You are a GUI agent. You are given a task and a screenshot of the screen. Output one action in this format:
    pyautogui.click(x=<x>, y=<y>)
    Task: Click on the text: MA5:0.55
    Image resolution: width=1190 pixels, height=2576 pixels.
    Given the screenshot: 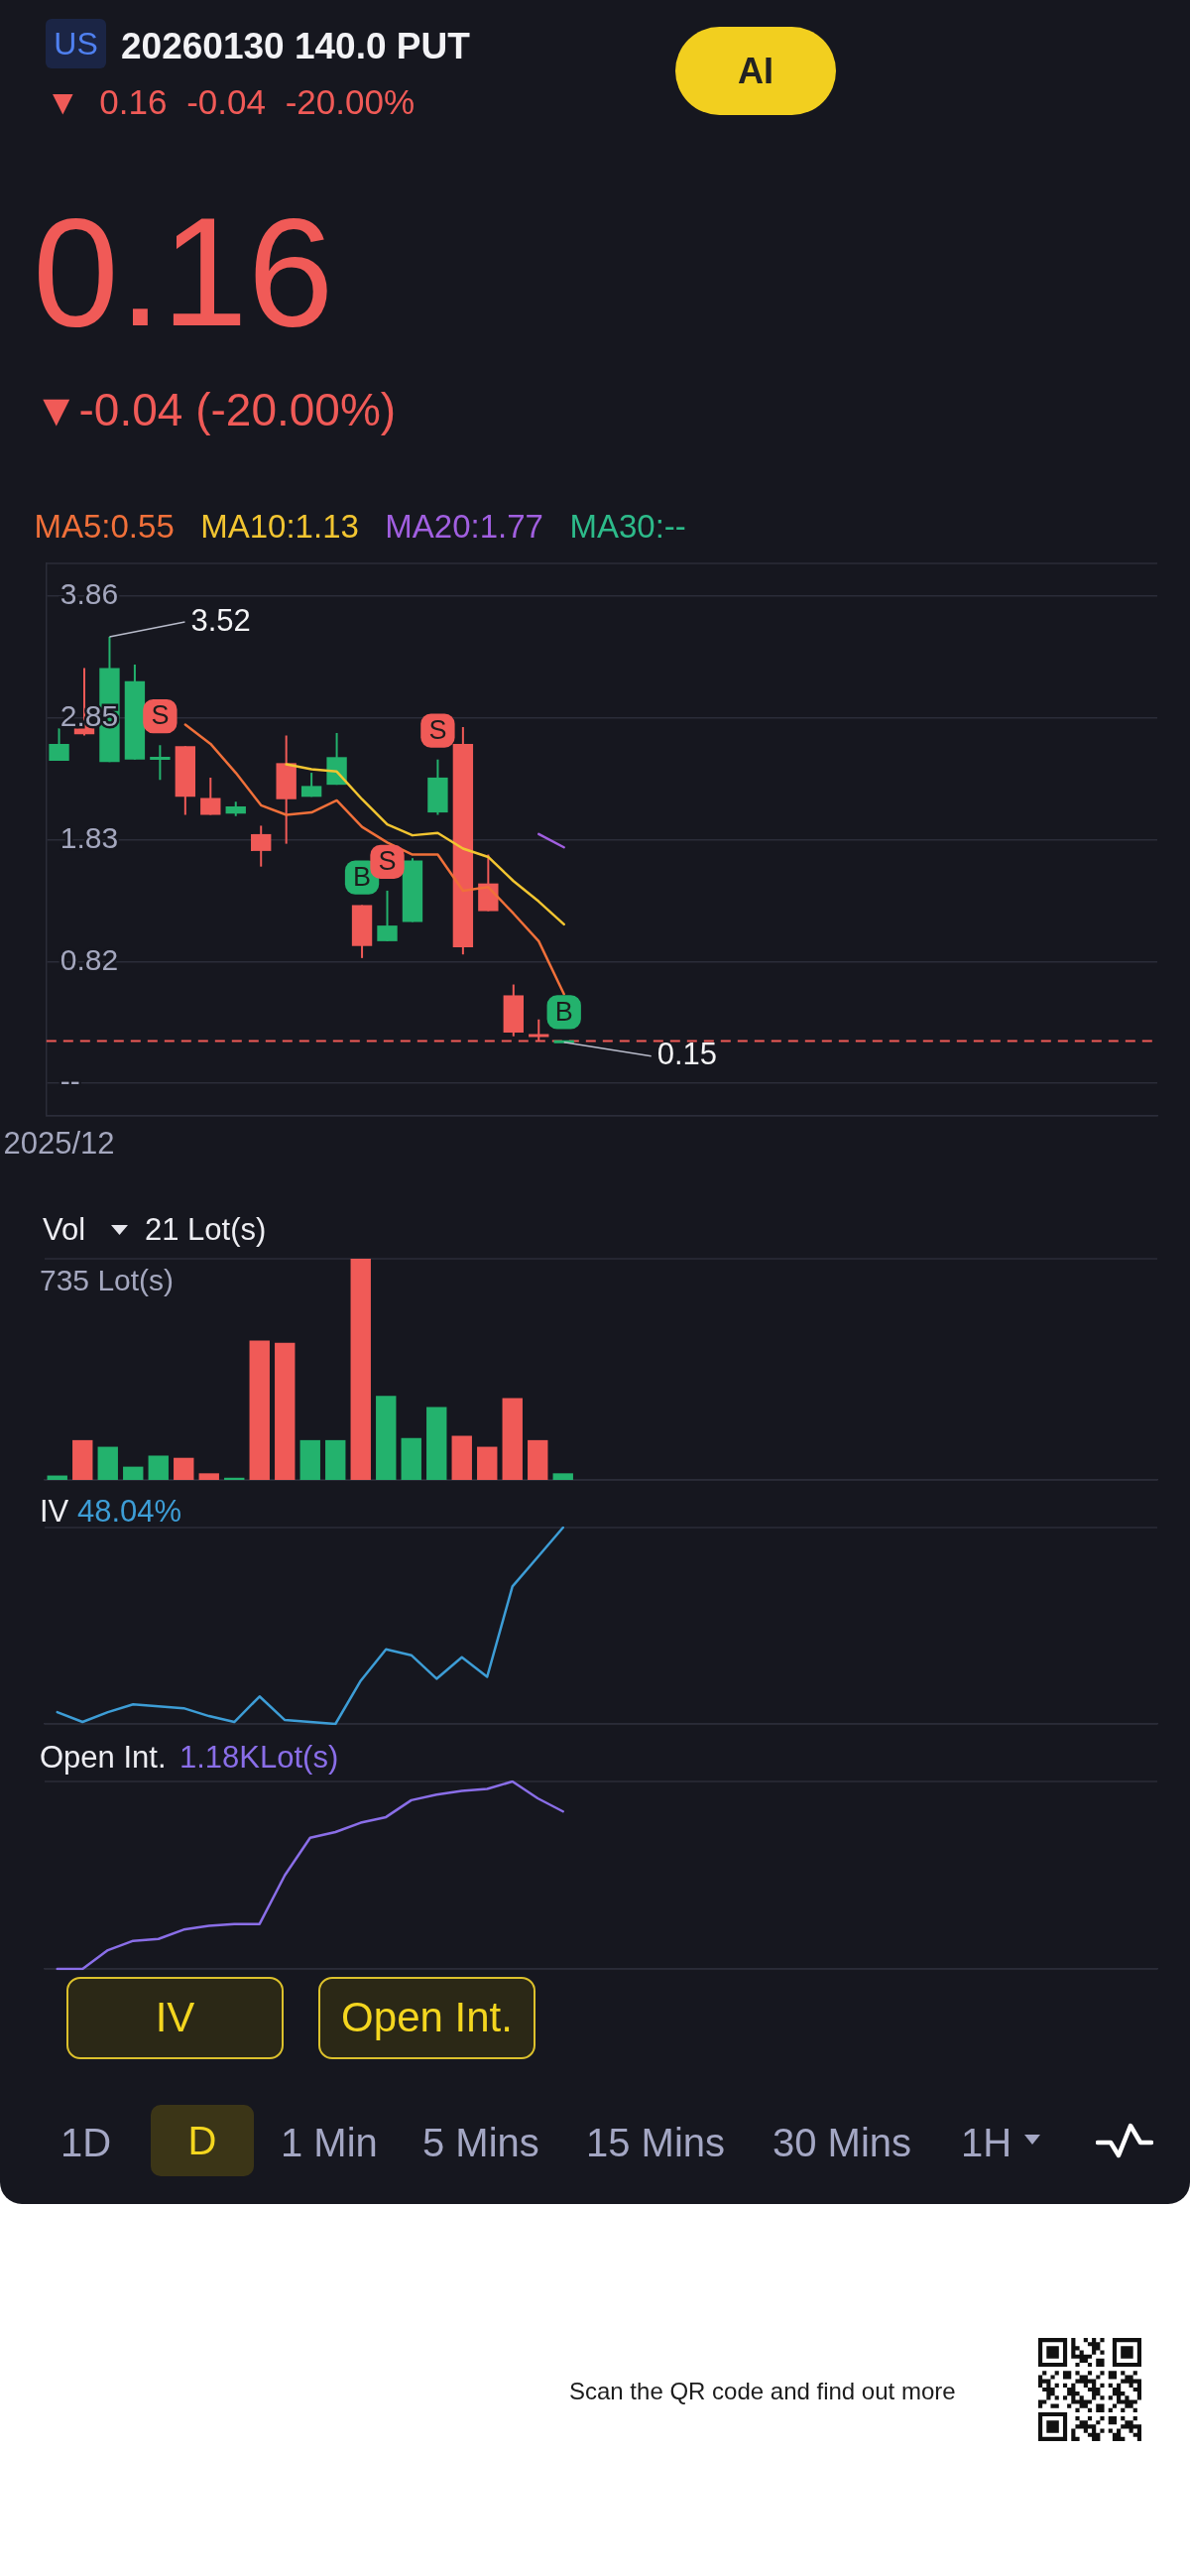 What is the action you would take?
    pyautogui.click(x=104, y=526)
    